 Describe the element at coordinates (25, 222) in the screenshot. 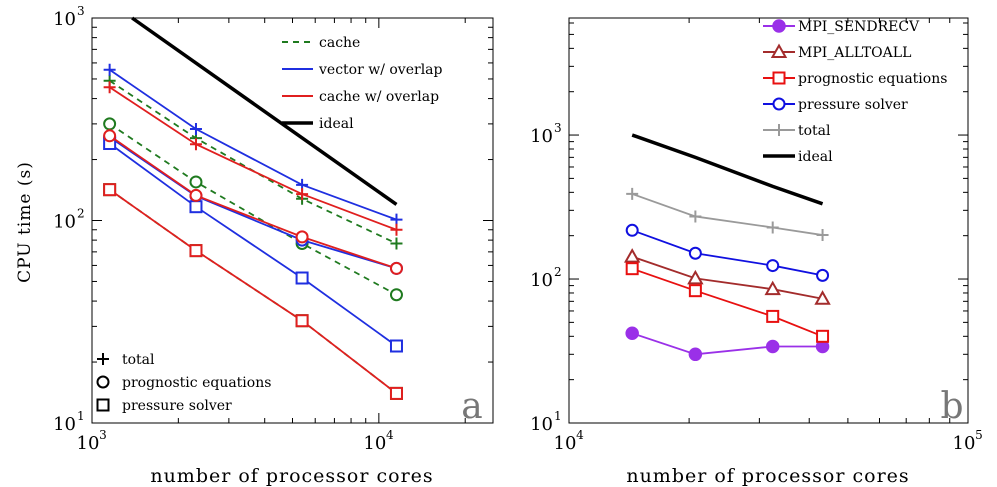

I see `y-axis-label-a: CPU time (s)` at that location.